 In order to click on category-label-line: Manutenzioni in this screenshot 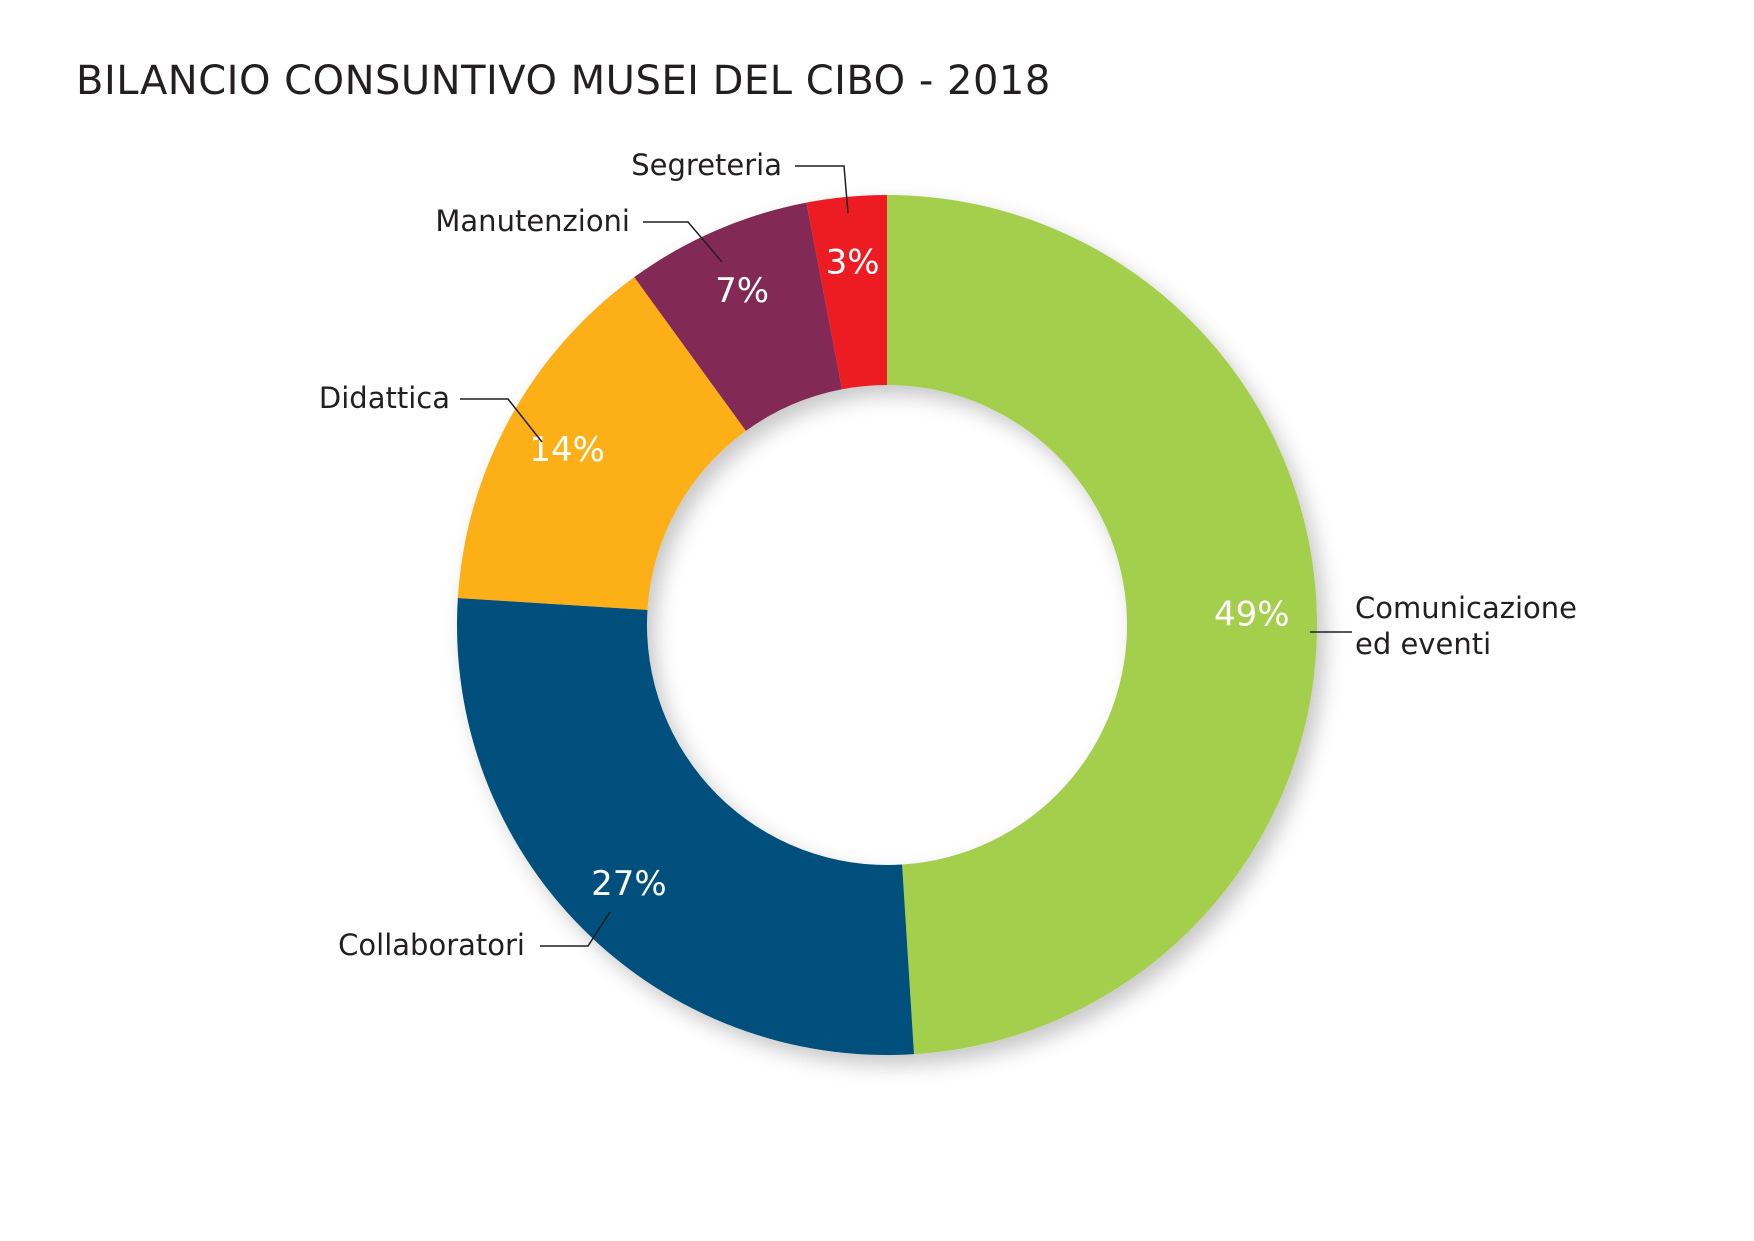, I will do `click(532, 221)`.